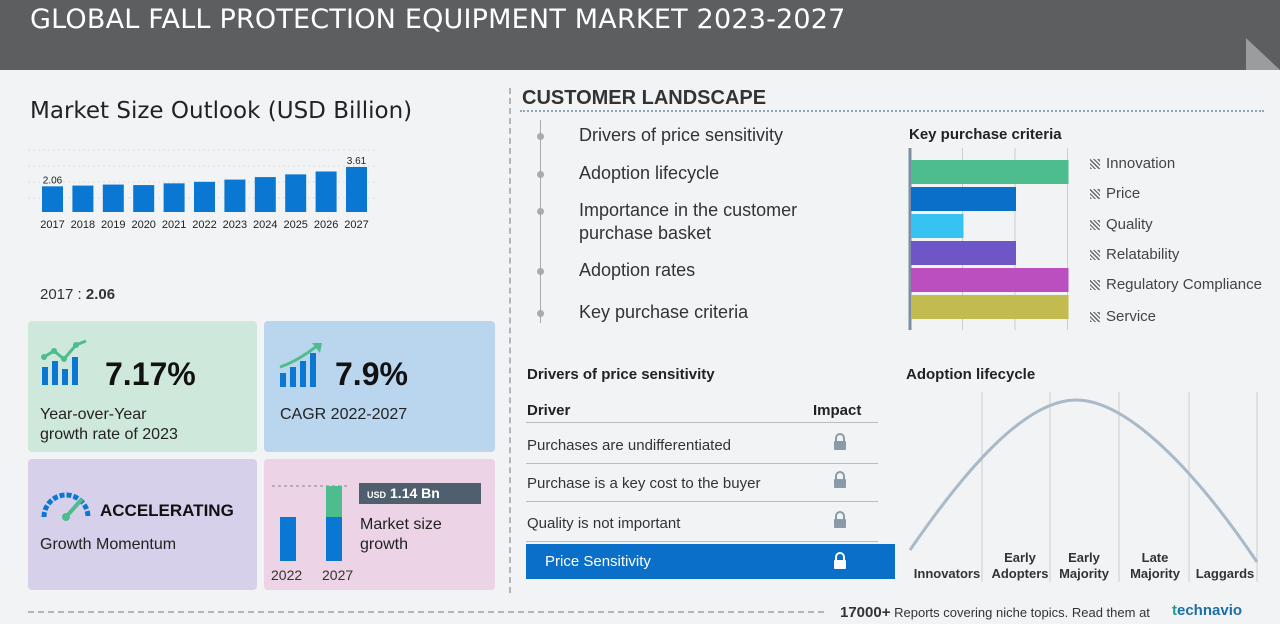 The height and width of the screenshot is (624, 1280). I want to click on kpc-legend-item: Innovation, so click(1132, 163).